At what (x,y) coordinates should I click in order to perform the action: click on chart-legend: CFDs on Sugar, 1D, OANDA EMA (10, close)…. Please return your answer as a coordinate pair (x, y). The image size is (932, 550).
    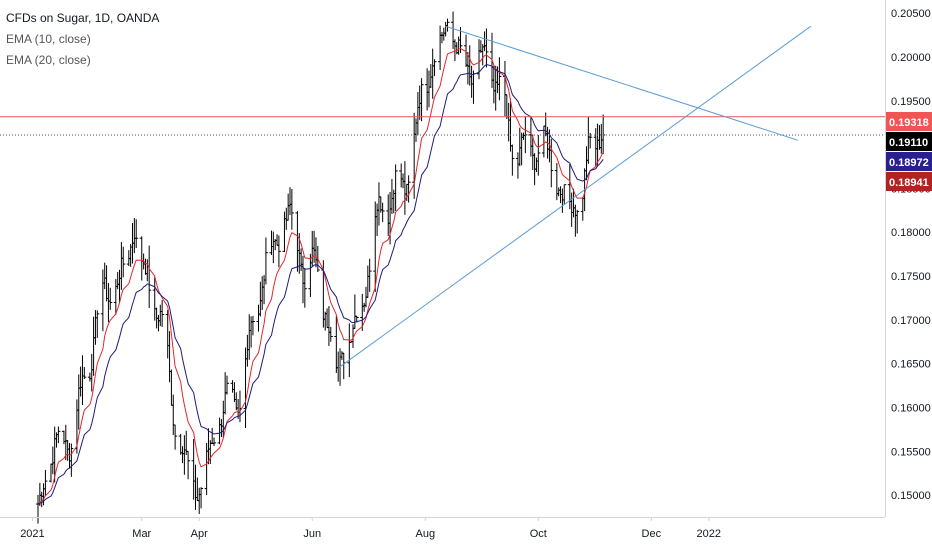
    Looking at the image, I should click on (82, 39).